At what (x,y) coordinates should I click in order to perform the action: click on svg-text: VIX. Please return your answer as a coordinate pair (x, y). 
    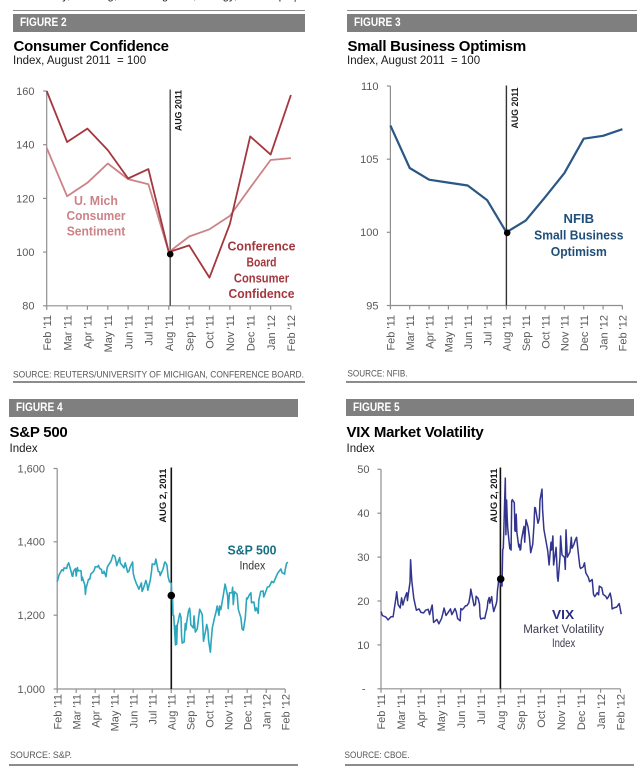
    Looking at the image, I should click on (563, 614).